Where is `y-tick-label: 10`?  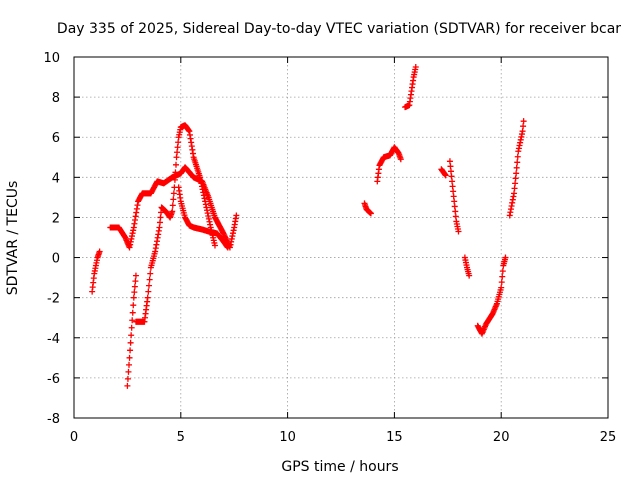
y-tick-label: 10 is located at coordinates (51, 58).